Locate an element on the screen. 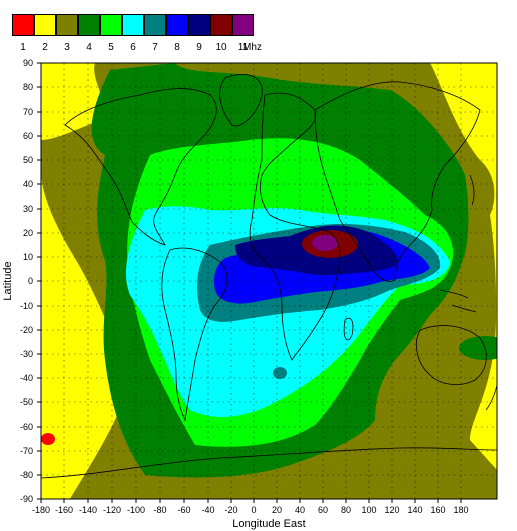 The height and width of the screenshot is (531, 517). legend-label-1: 1 is located at coordinates (23, 47).